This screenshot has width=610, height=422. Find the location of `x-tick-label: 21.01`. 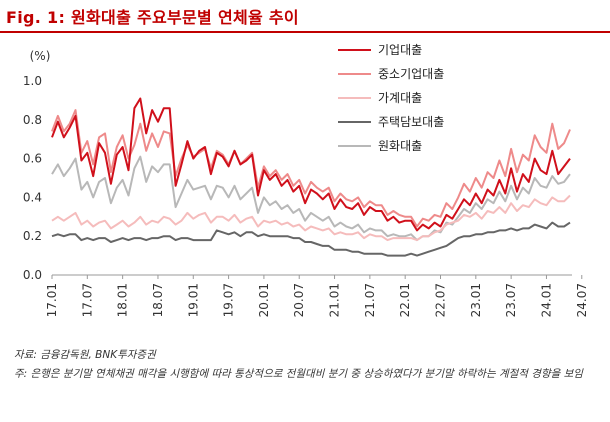

x-tick-label: 21.01 is located at coordinates (335, 300).